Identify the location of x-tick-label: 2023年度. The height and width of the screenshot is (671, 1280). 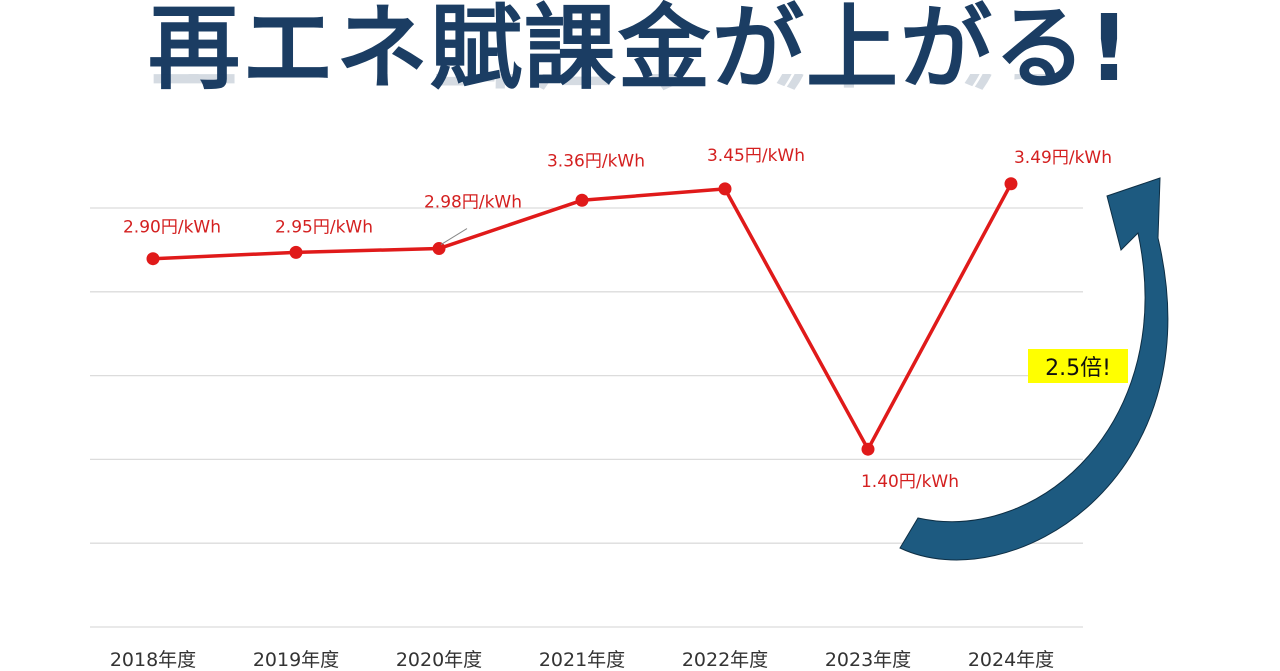
(868, 660).